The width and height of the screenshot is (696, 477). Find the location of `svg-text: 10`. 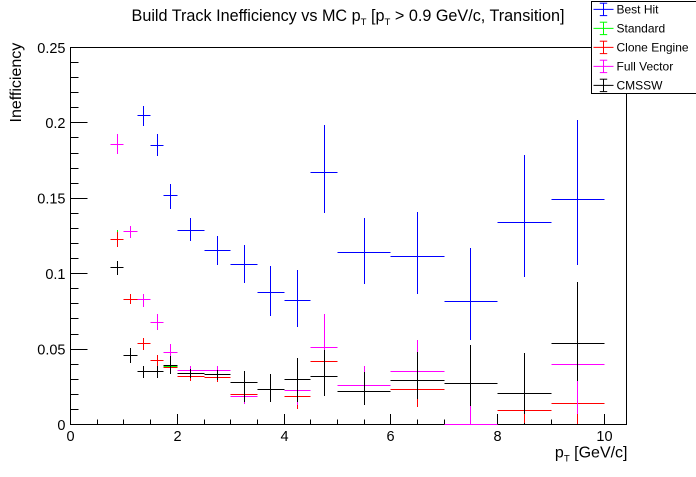

svg-text: 10 is located at coordinates (604, 437).